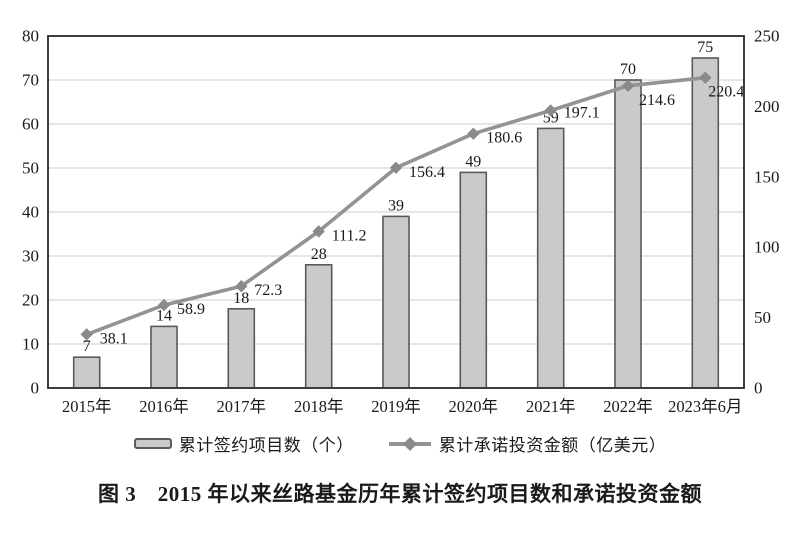 This screenshot has width=800, height=549. I want to click on x-axis-label: 2020年, so click(474, 406).